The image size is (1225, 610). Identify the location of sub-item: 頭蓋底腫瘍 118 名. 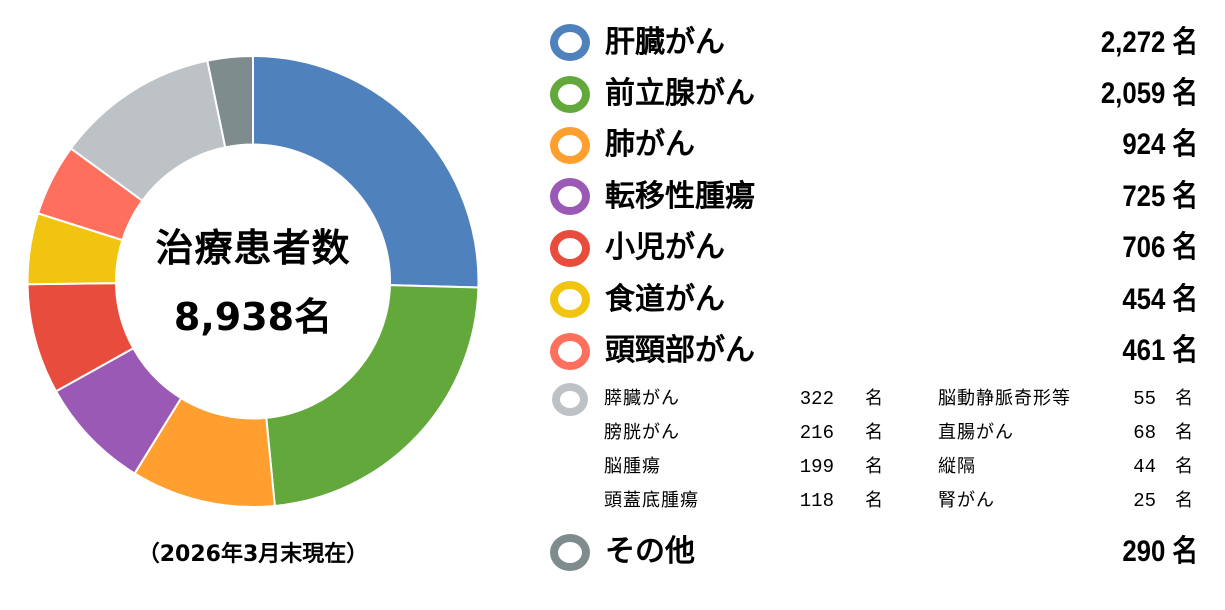
(744, 501).